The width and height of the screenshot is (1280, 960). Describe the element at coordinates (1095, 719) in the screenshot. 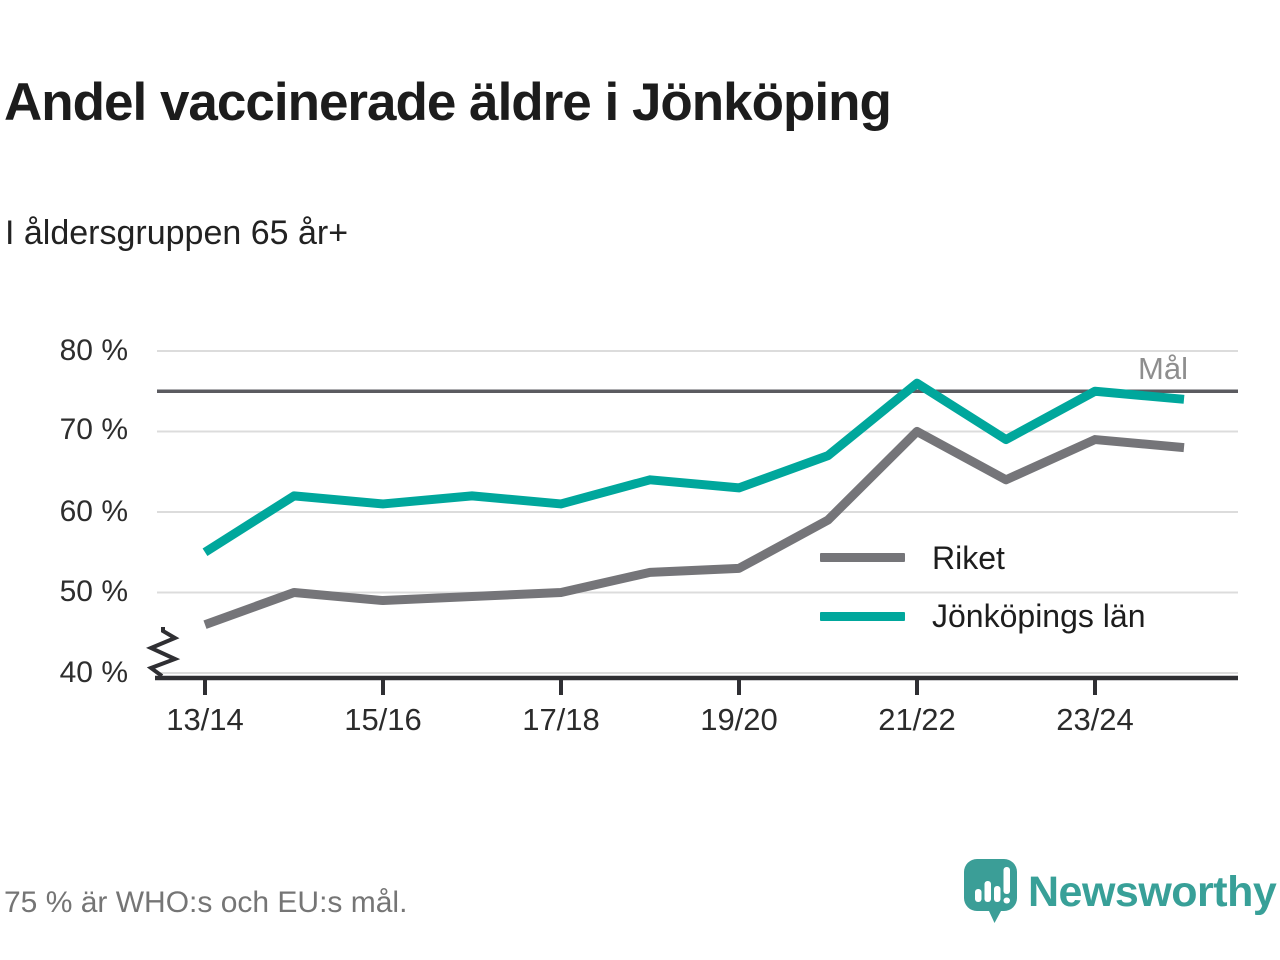

I see `x-tick-label-2324: 23/24` at that location.